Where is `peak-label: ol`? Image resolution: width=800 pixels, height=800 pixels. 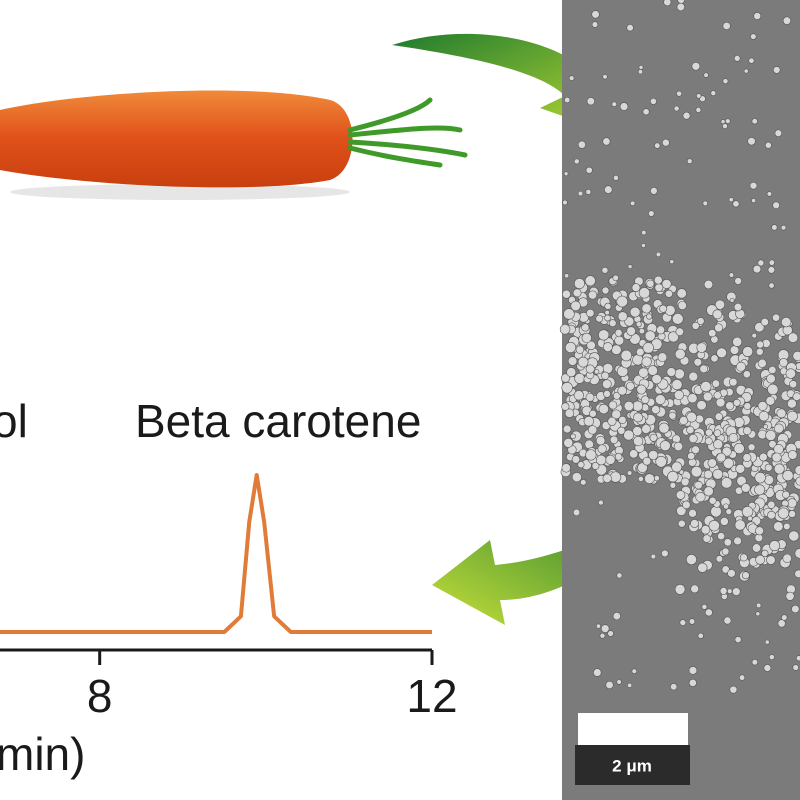 peak-label: ol is located at coordinates (14, 421).